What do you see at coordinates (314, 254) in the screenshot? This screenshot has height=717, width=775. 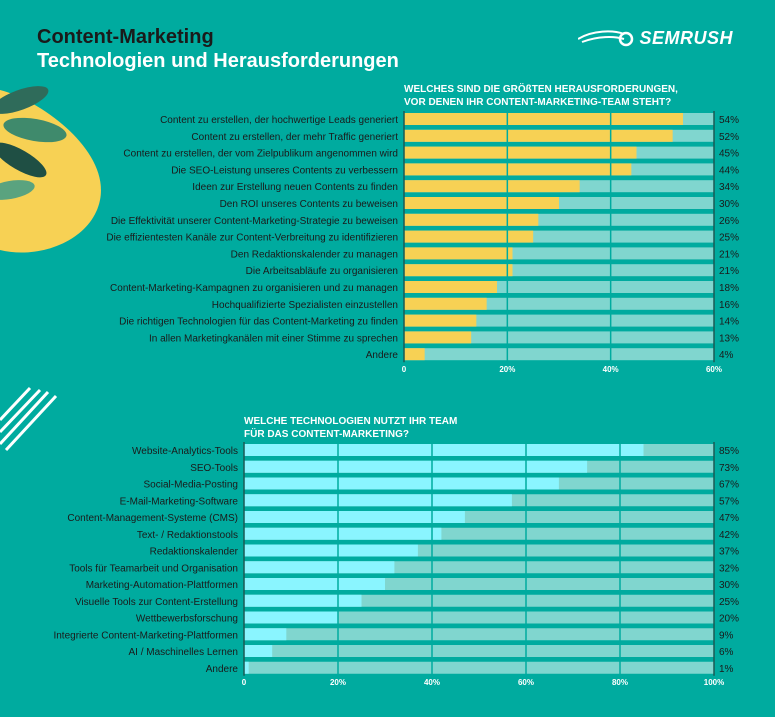 I see `chart1-category-label: Den Redaktionskalender zu managen` at bounding box center [314, 254].